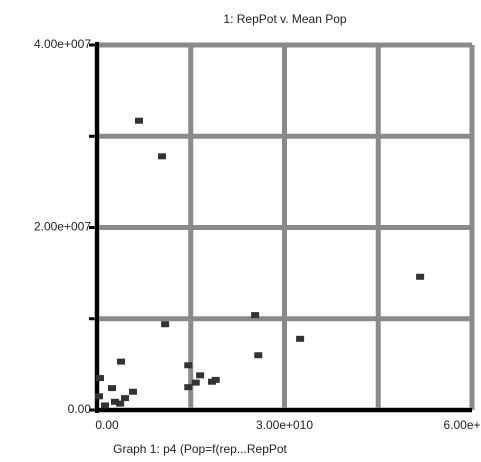 The width and height of the screenshot is (481, 462). What do you see at coordinates (80, 409) in the screenshot?
I see `y-tick-label: 0.00` at bounding box center [80, 409].